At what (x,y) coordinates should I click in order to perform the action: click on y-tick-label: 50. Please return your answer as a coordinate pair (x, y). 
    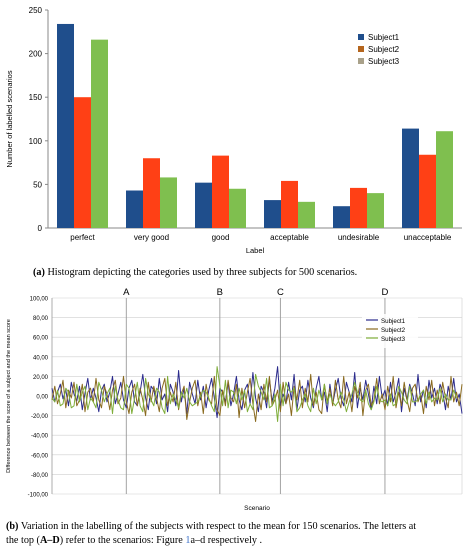
    Looking at the image, I should click on (37, 184).